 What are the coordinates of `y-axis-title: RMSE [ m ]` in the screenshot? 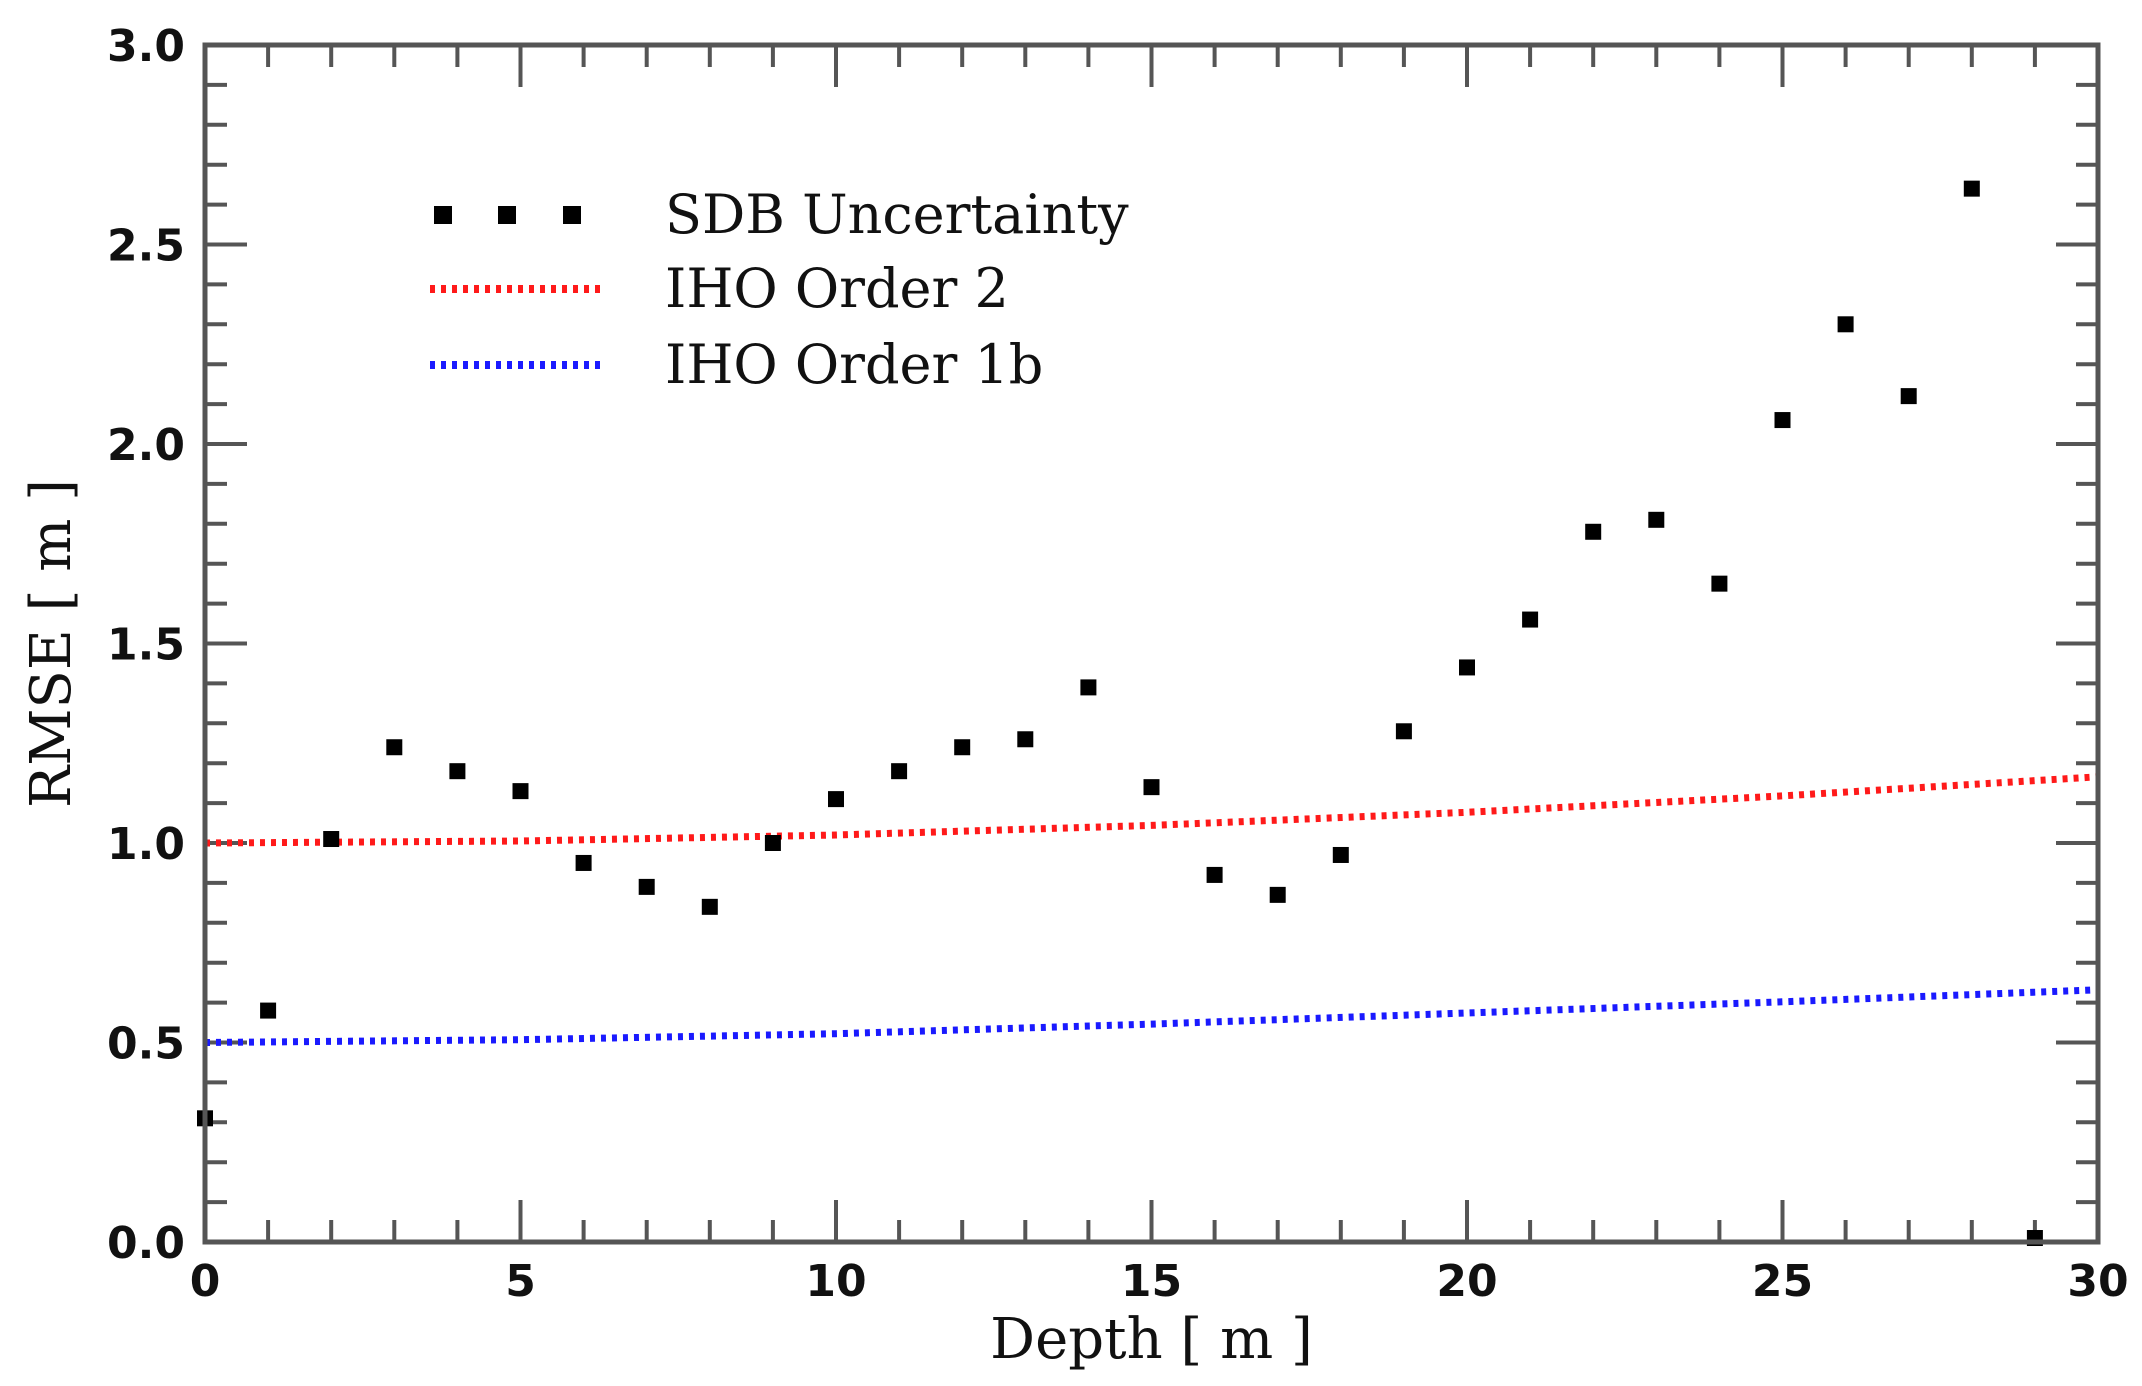 It's located at (51, 643).